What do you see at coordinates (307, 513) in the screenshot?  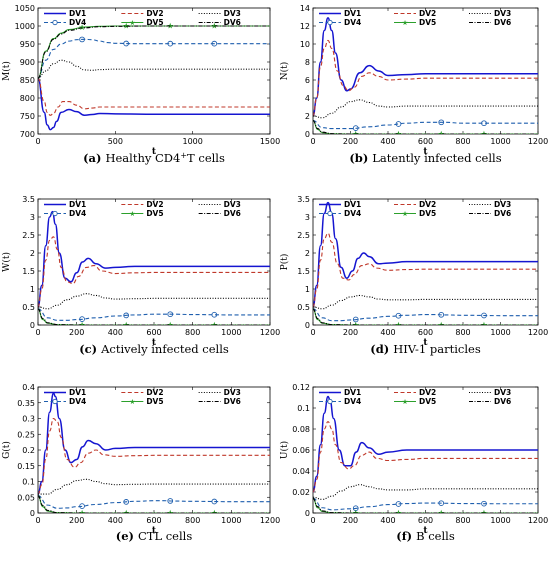 I see `y-tick-label: 0` at bounding box center [307, 513].